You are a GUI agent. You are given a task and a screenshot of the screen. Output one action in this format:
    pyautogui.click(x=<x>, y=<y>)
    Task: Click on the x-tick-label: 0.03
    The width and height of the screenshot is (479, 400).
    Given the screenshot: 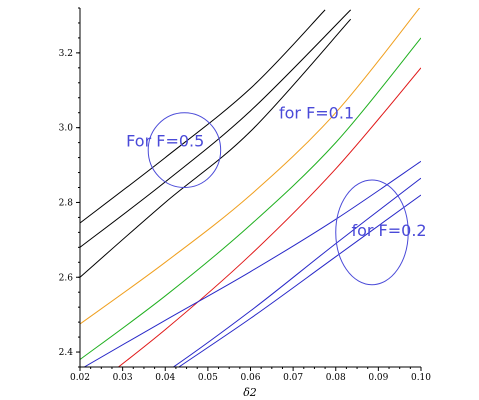 What is the action you would take?
    pyautogui.click(x=123, y=378)
    